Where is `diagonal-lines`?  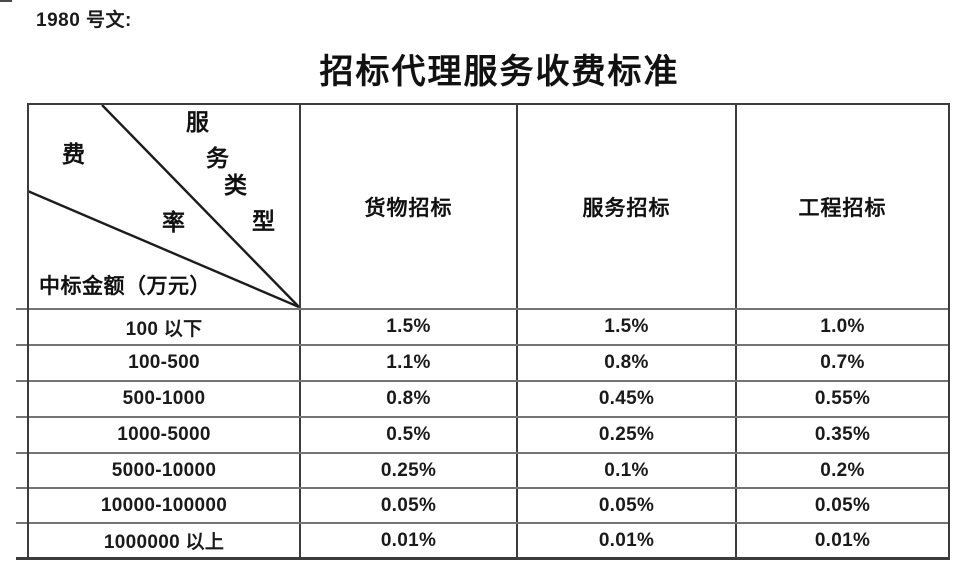
diagonal-lines is located at coordinates (164, 206).